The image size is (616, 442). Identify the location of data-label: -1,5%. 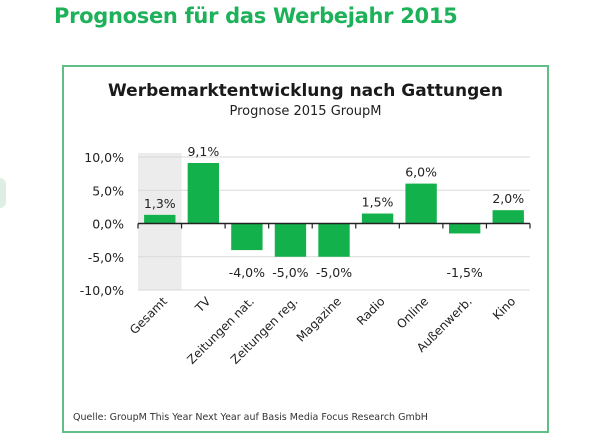
(465, 272).